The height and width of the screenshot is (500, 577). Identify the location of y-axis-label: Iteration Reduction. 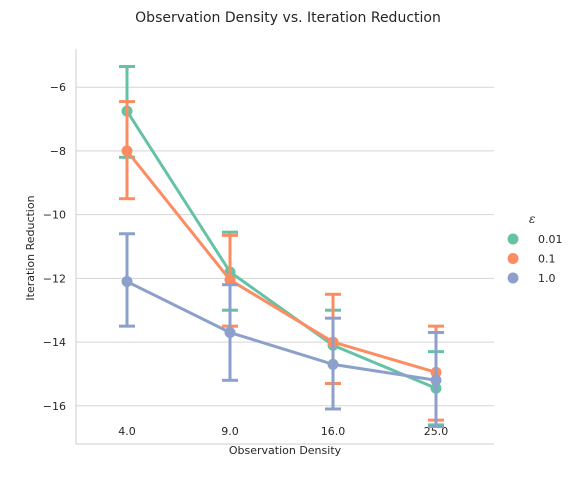
(30, 247).